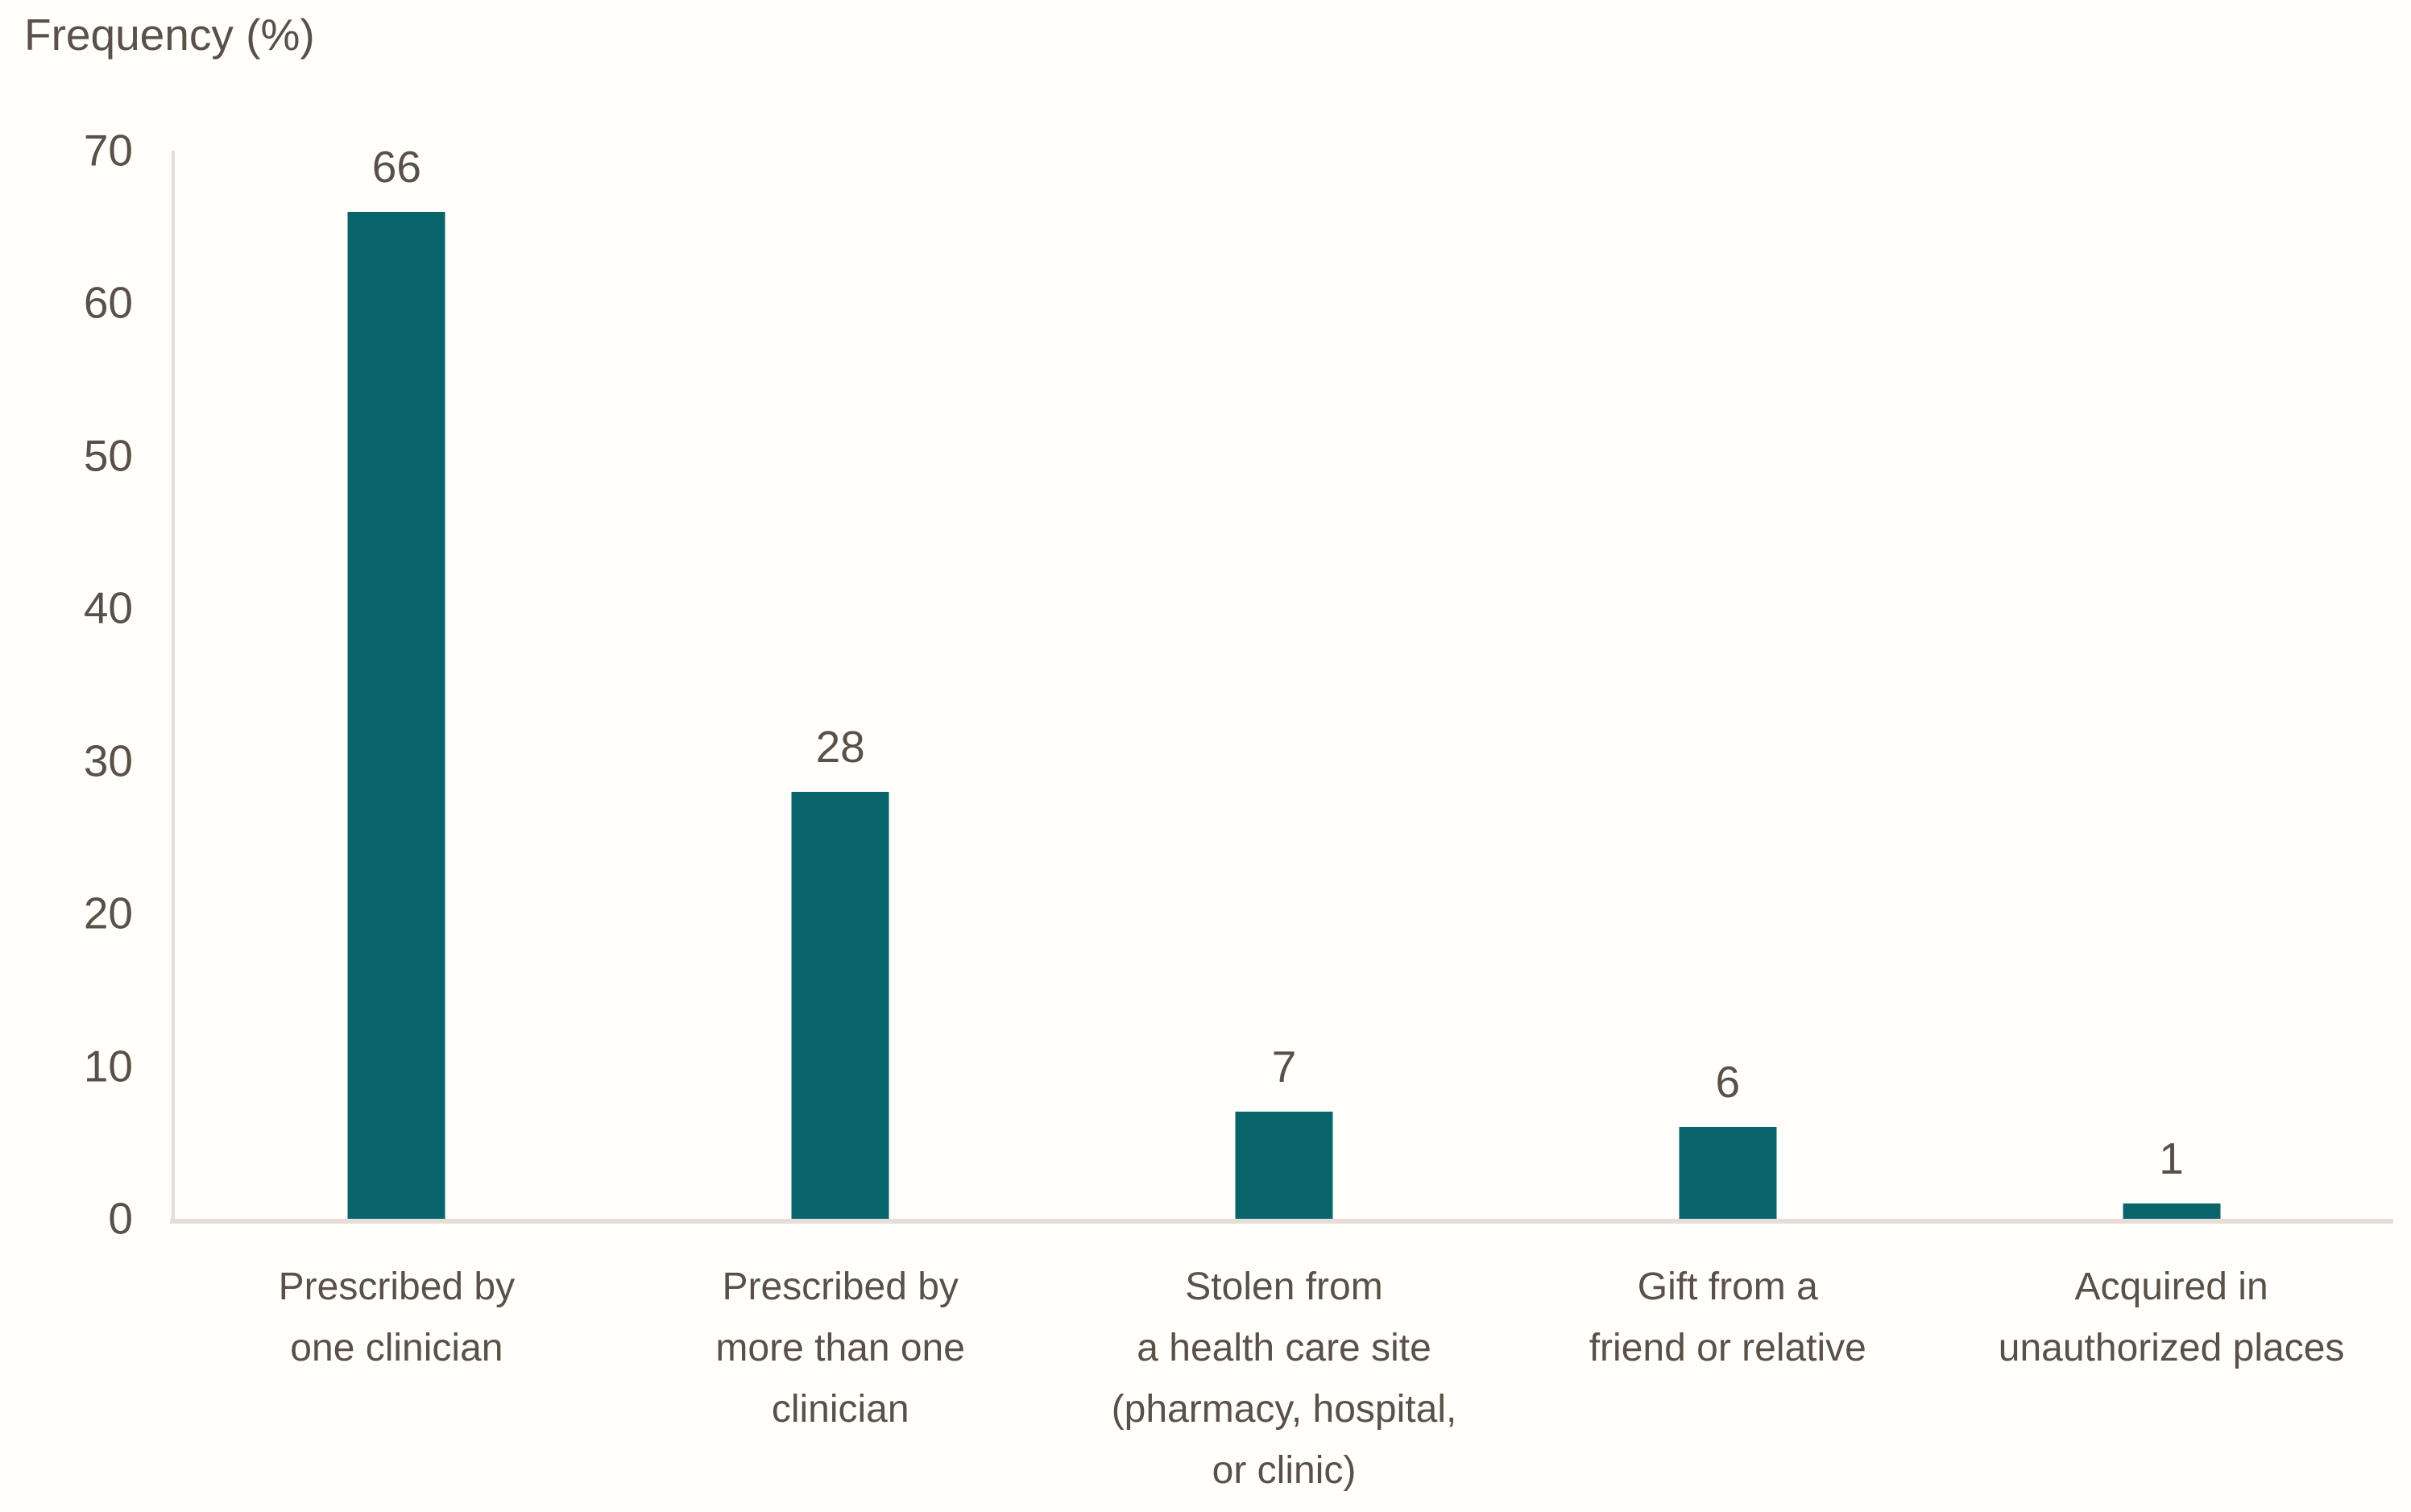 The image size is (2411, 1512). What do you see at coordinates (1284, 1348) in the screenshot?
I see `x-category-label-line: a health care site` at bounding box center [1284, 1348].